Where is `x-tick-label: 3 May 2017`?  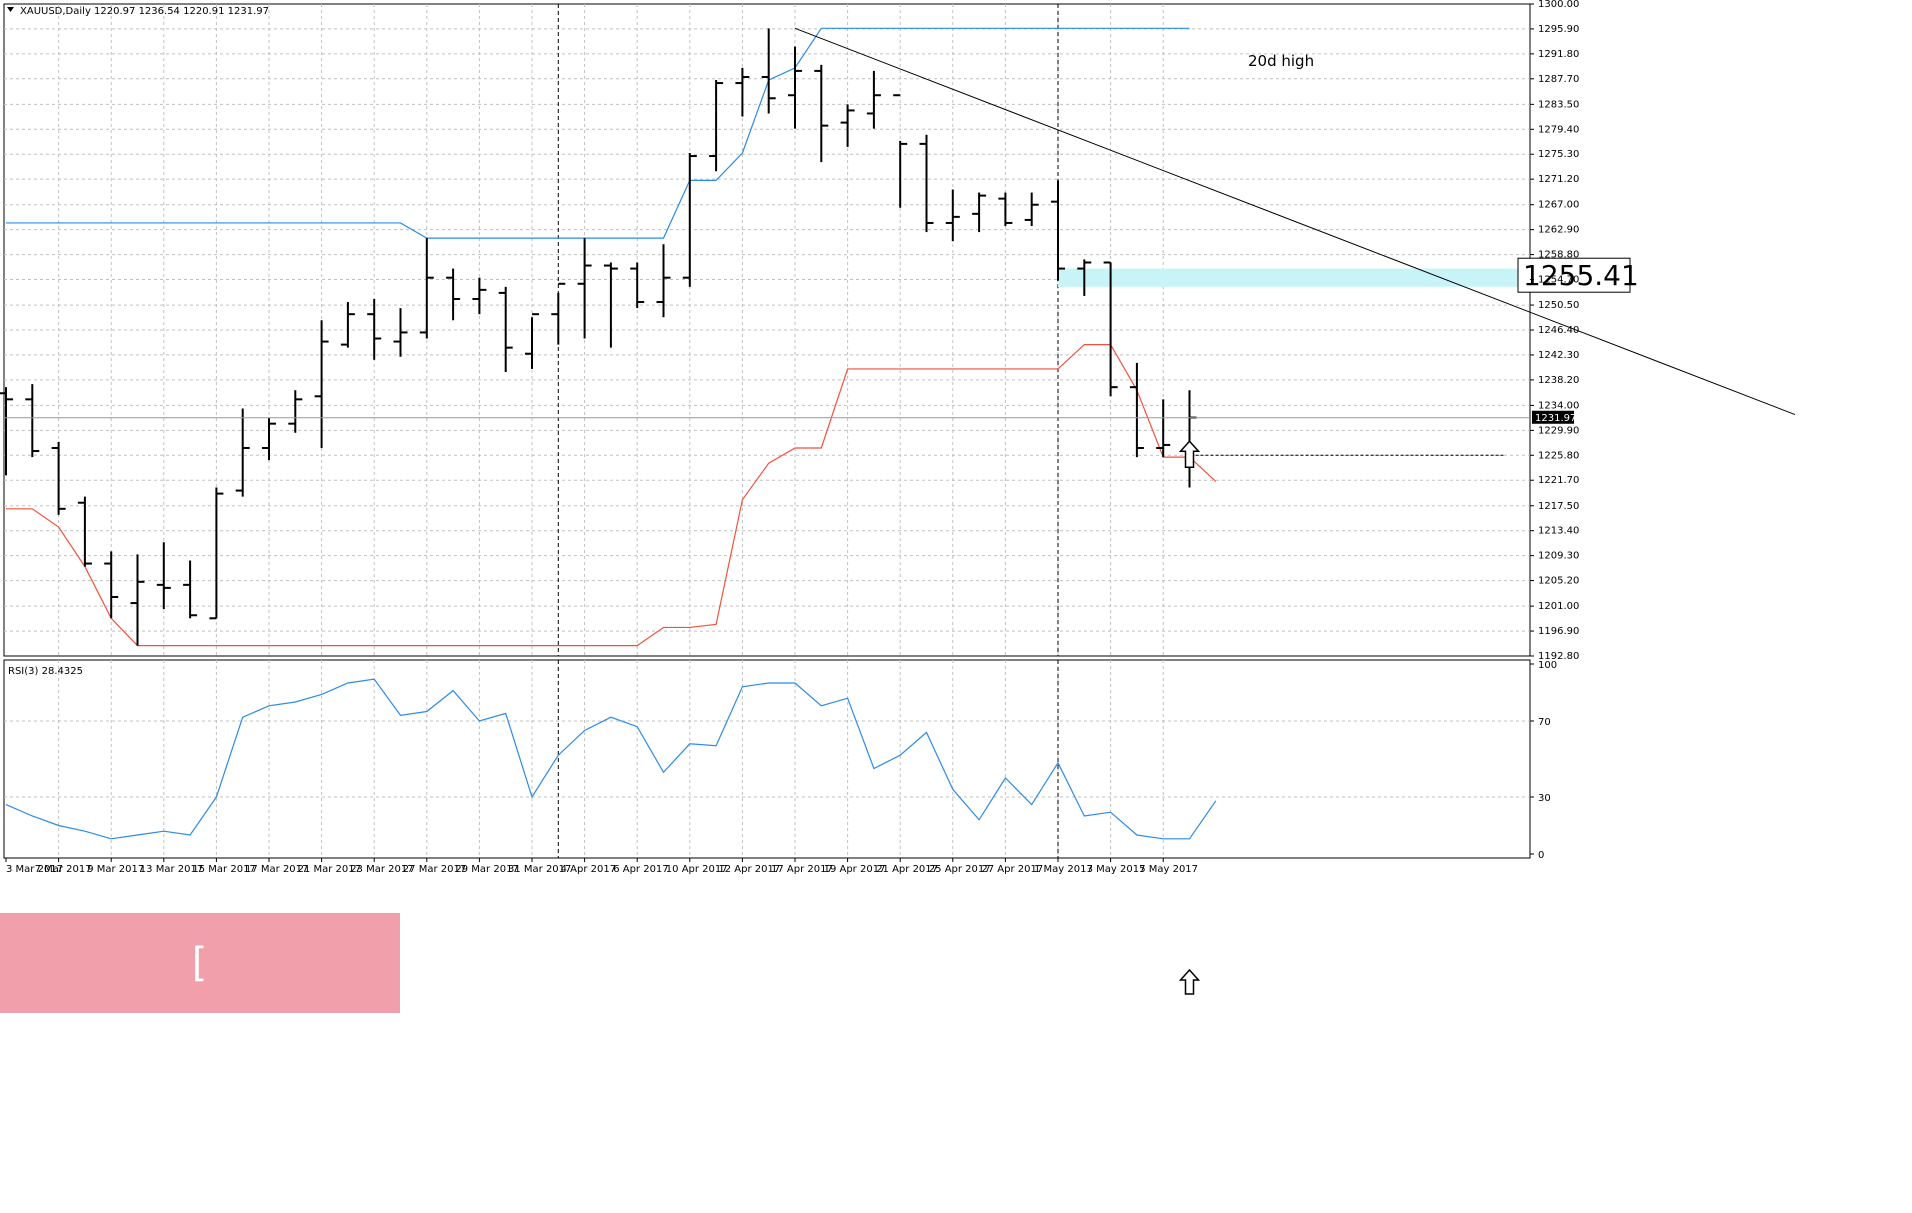 x-tick-label: 3 May 2017 is located at coordinates (1116, 869).